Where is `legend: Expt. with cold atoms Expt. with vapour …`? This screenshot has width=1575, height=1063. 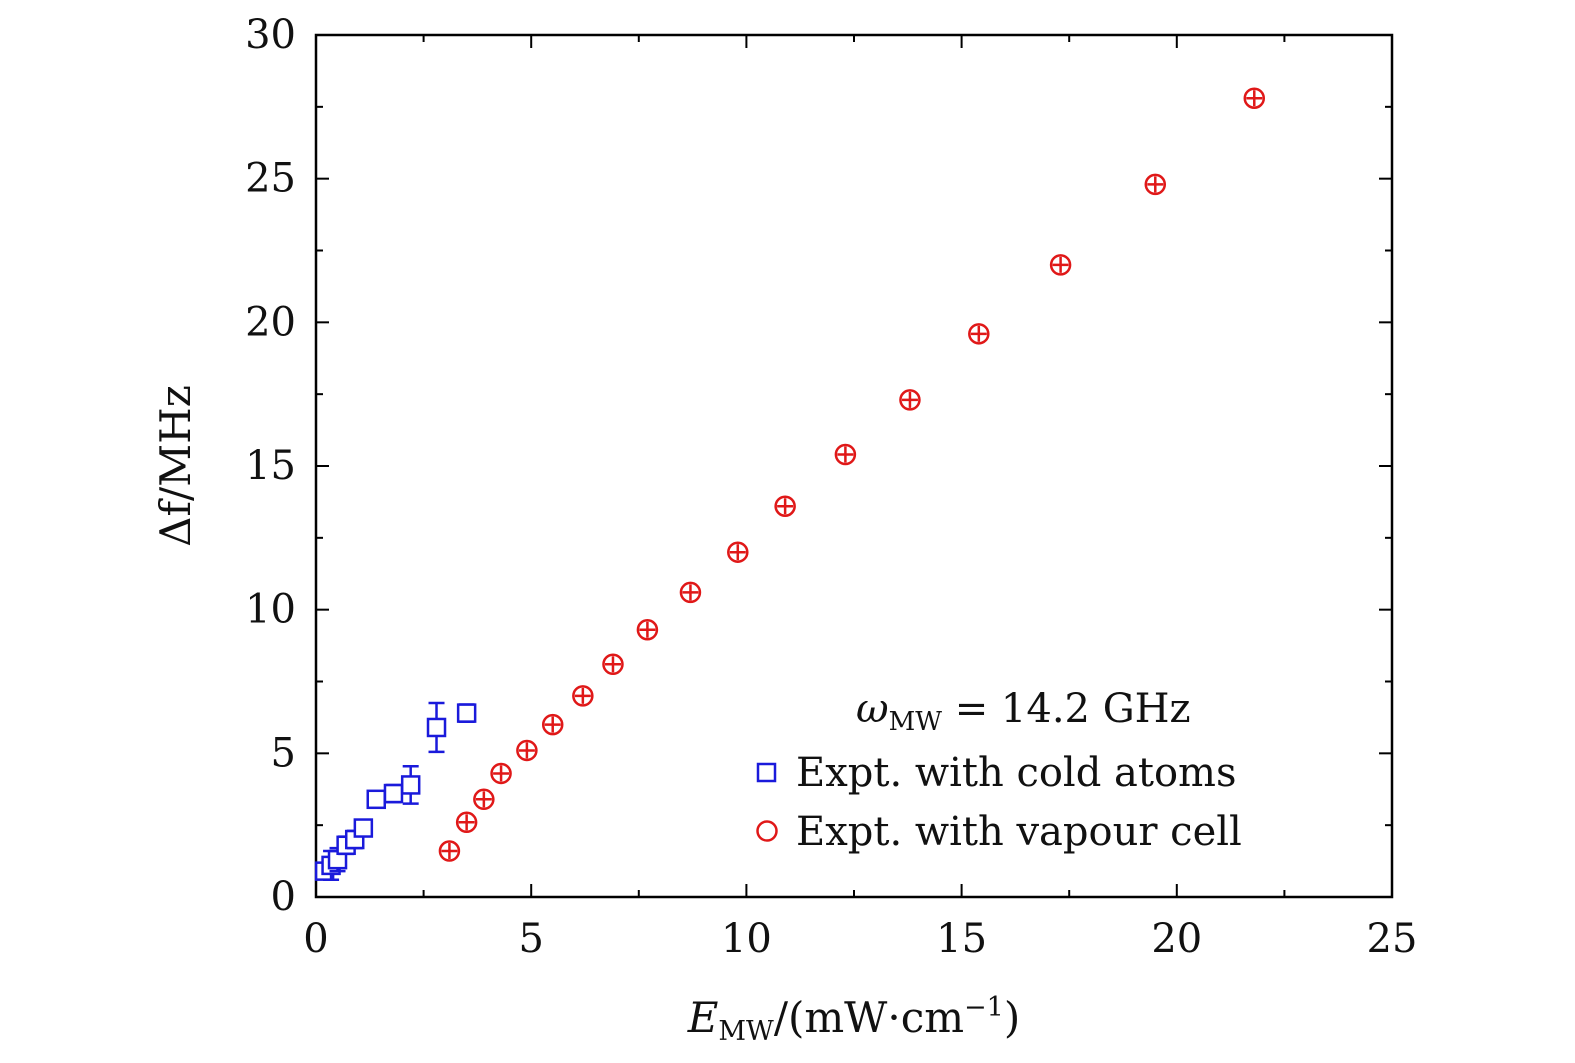
legend: Expt. with cold atoms Expt. with vapour … is located at coordinates (999, 802).